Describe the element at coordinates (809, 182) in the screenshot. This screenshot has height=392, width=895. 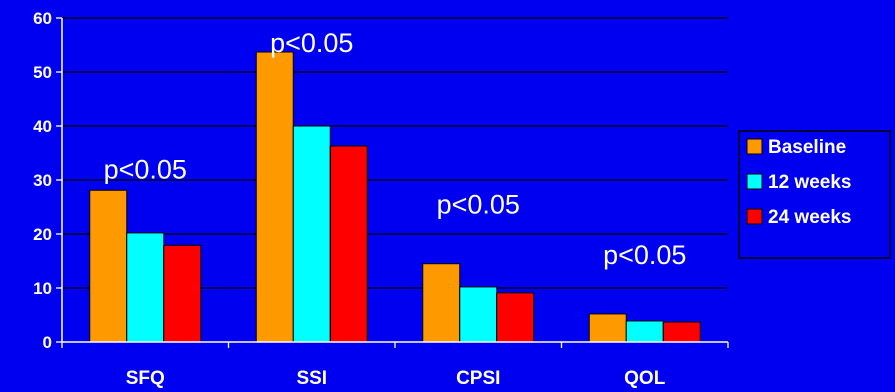
I see `legend-label-12-weeks: 12 weeks` at that location.